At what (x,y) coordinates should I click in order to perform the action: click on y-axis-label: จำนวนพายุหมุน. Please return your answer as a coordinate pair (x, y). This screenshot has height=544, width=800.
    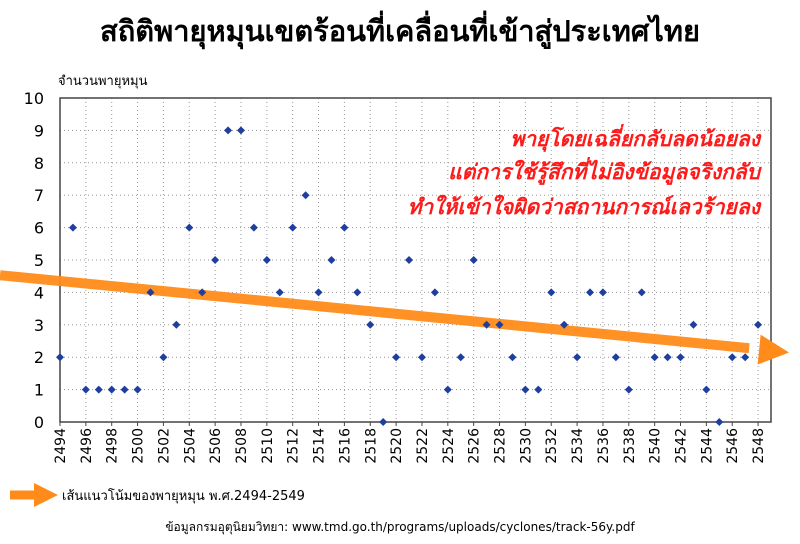
    Looking at the image, I should click on (103, 81).